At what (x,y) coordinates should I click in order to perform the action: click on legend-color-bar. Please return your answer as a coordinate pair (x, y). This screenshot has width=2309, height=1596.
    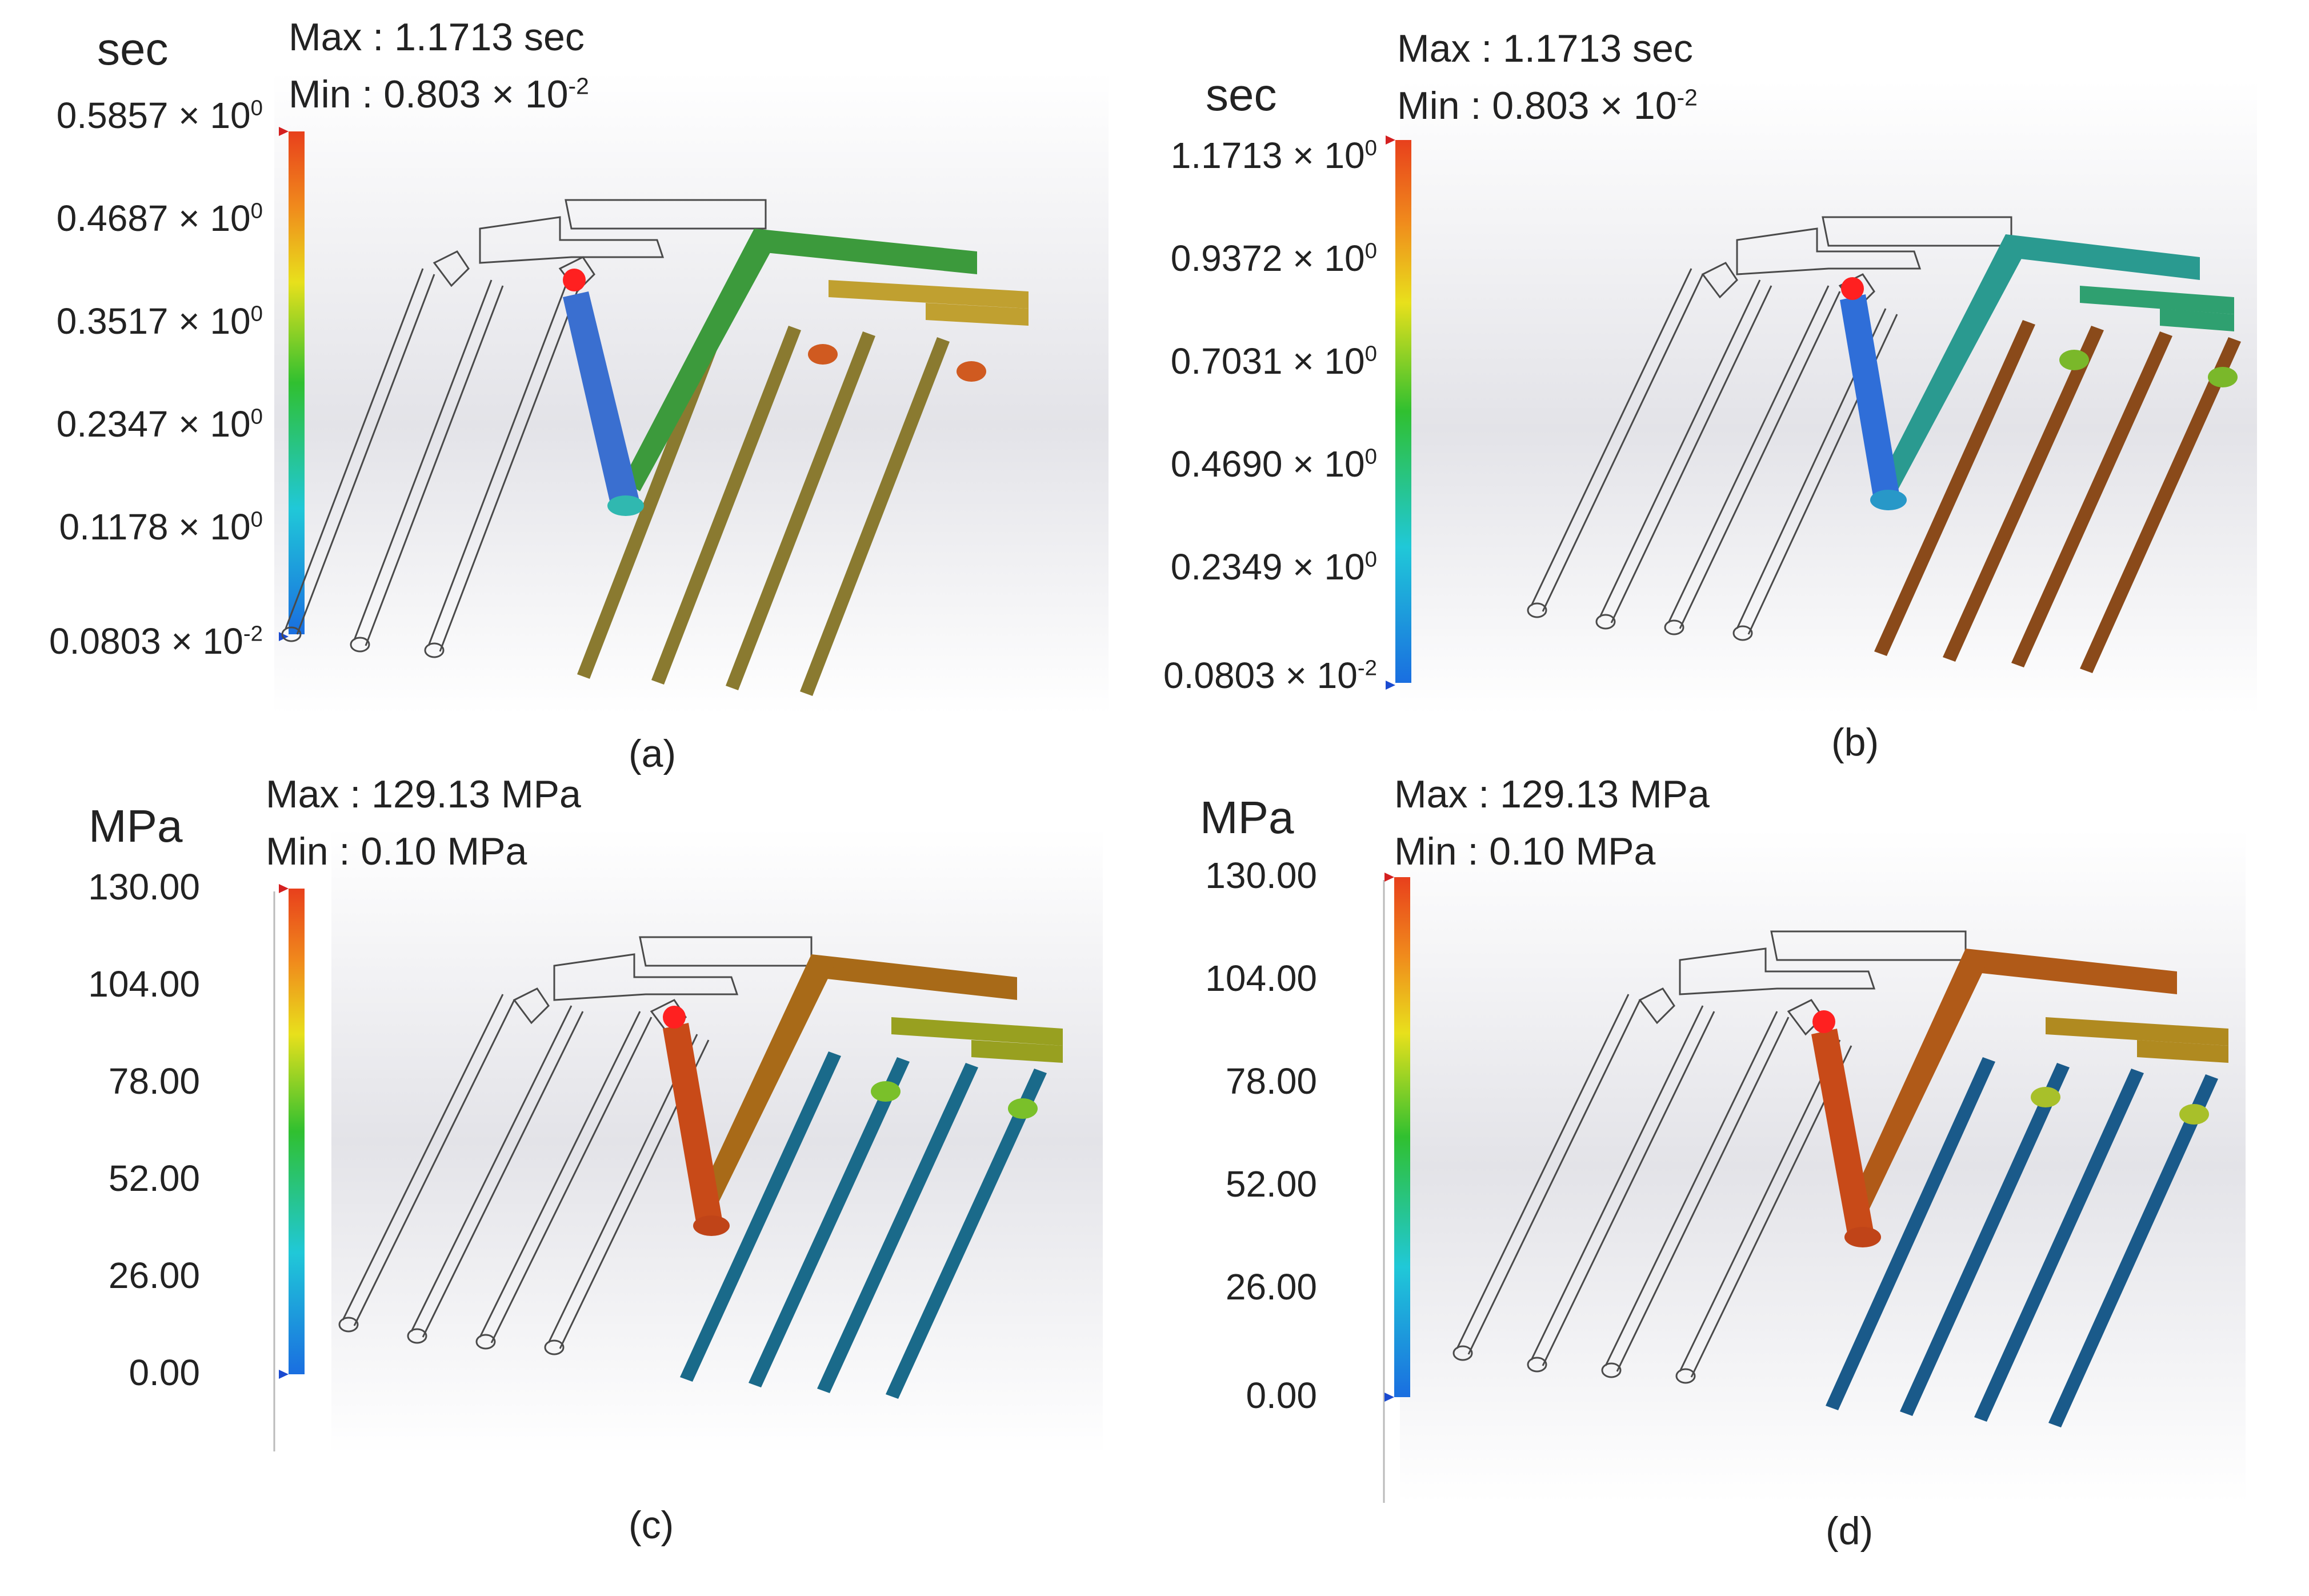
    Looking at the image, I should click on (1402, 1137).